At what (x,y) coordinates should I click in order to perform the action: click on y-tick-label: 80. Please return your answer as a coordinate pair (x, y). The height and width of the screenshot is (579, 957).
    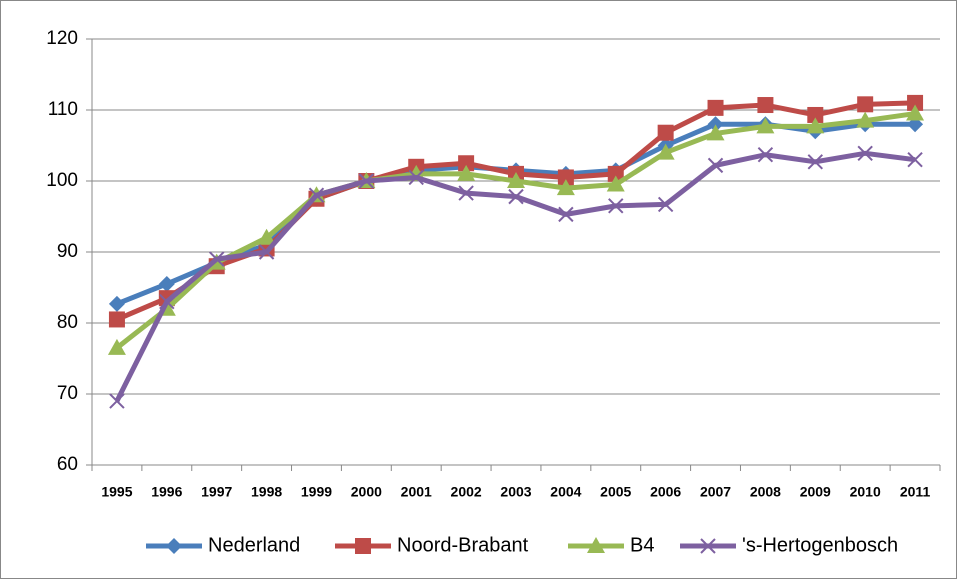
    Looking at the image, I should click on (67, 322).